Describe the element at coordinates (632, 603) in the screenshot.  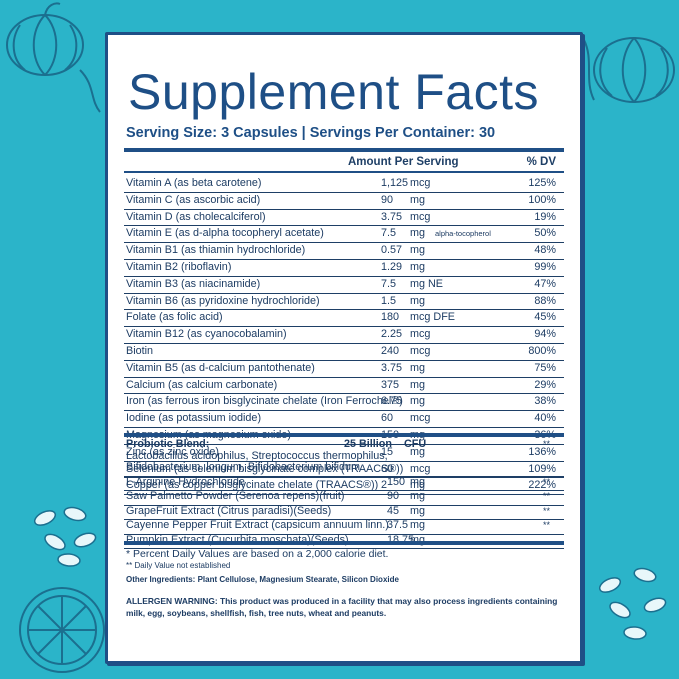
I see `seeds-illustration-right` at that location.